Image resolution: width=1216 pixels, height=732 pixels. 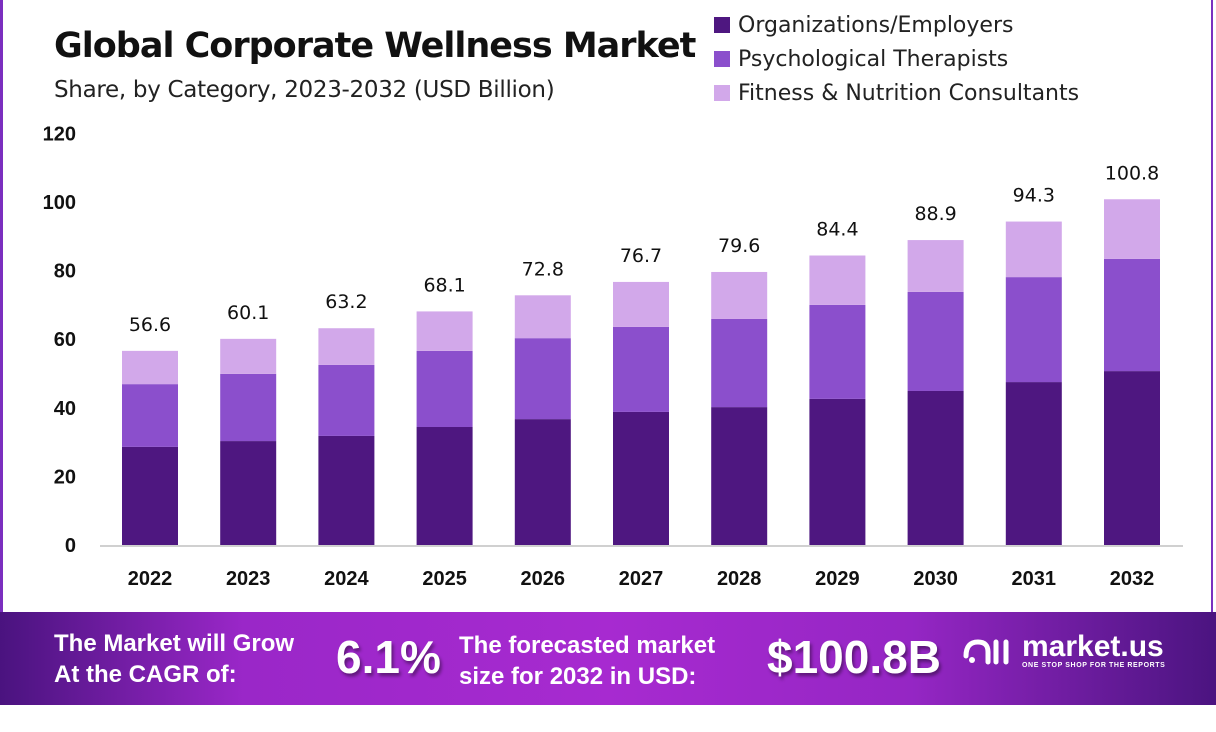 What do you see at coordinates (641, 579) in the screenshot?
I see `x-tick-label: 2027` at bounding box center [641, 579].